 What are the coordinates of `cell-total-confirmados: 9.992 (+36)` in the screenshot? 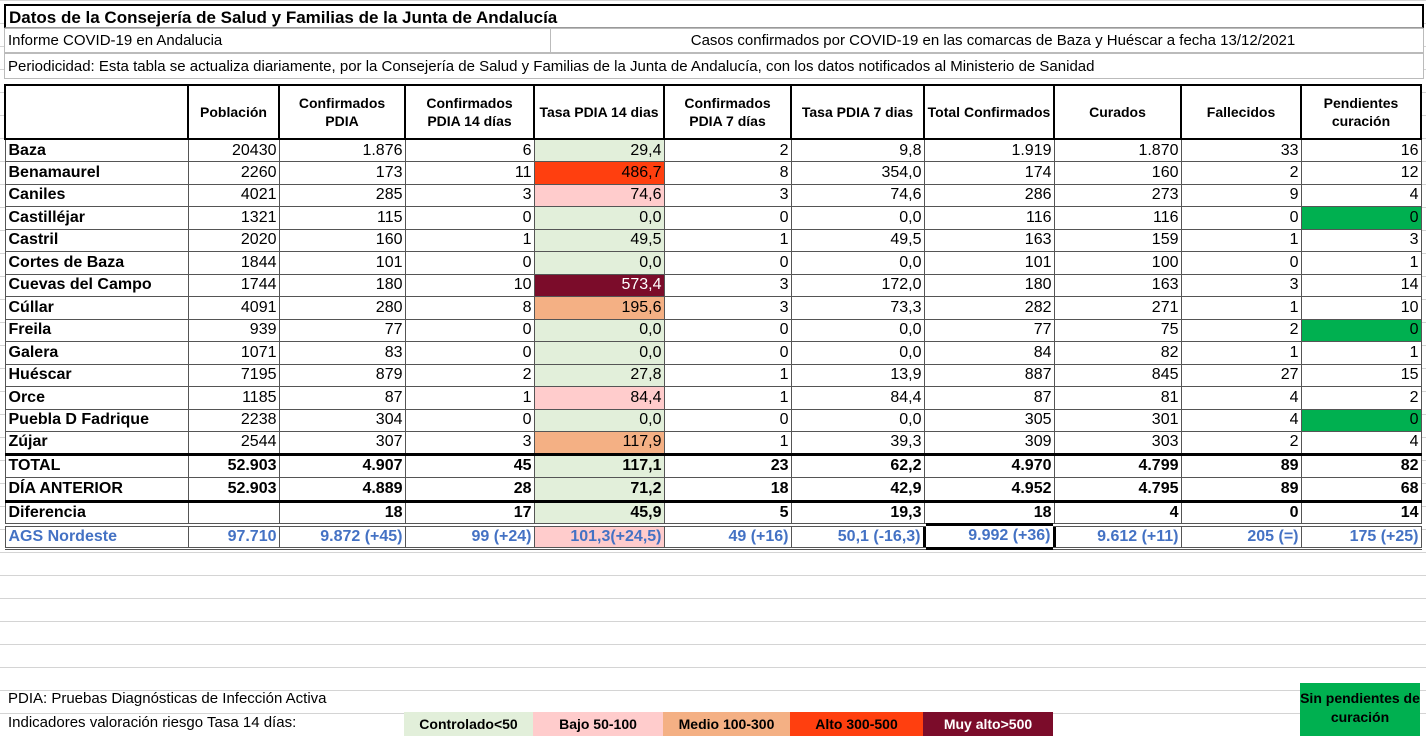 It's located at (989, 536).